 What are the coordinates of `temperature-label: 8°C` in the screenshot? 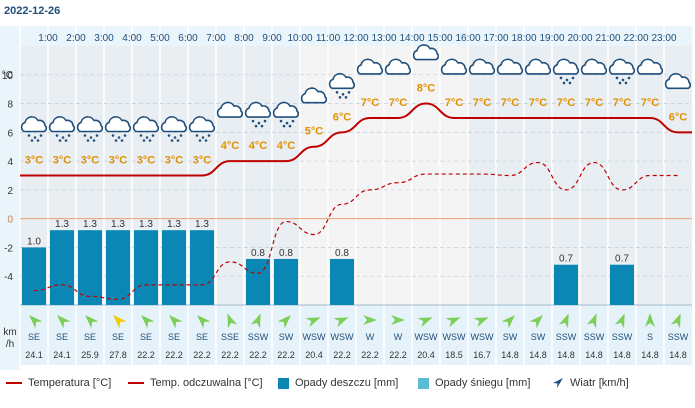 It's located at (426, 89).